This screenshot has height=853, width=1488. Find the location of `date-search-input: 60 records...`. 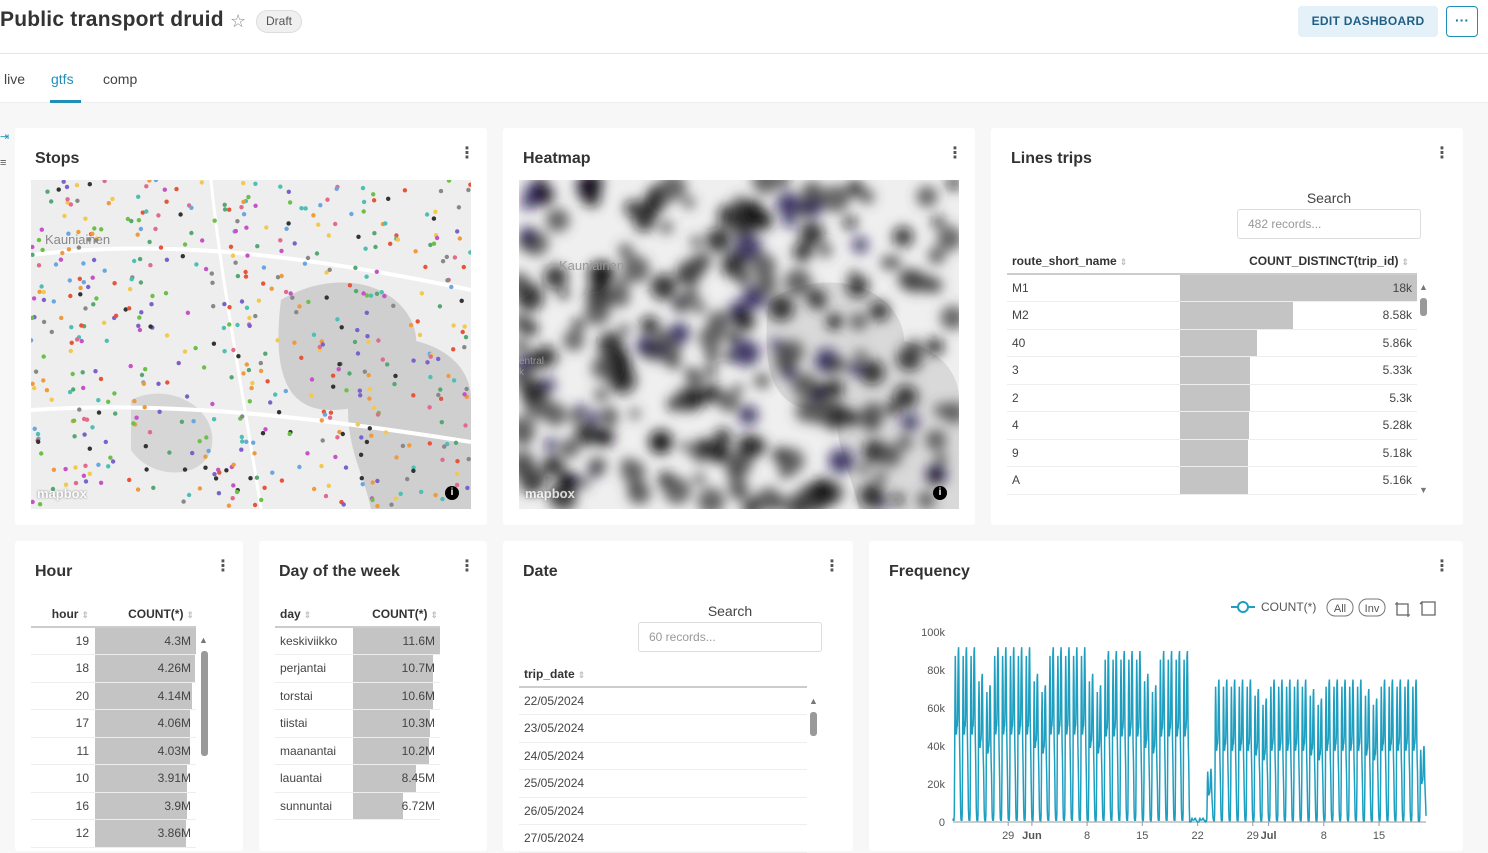

date-search-input: 60 records... is located at coordinates (730, 637).